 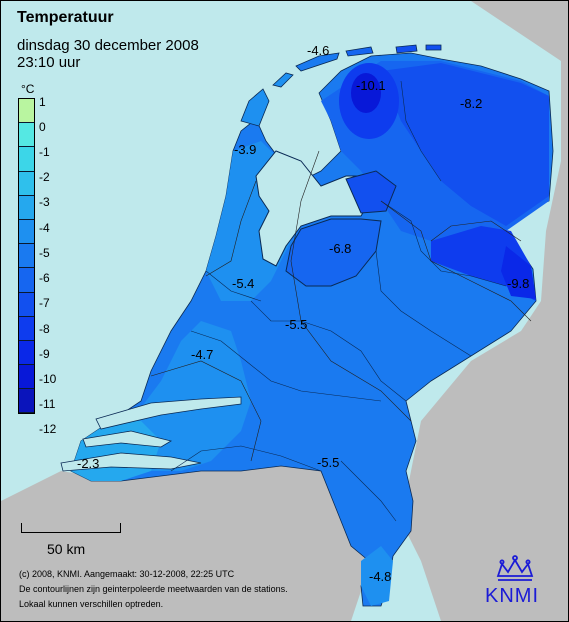 I want to click on value-amsterdam: -5.4, so click(x=243, y=283).